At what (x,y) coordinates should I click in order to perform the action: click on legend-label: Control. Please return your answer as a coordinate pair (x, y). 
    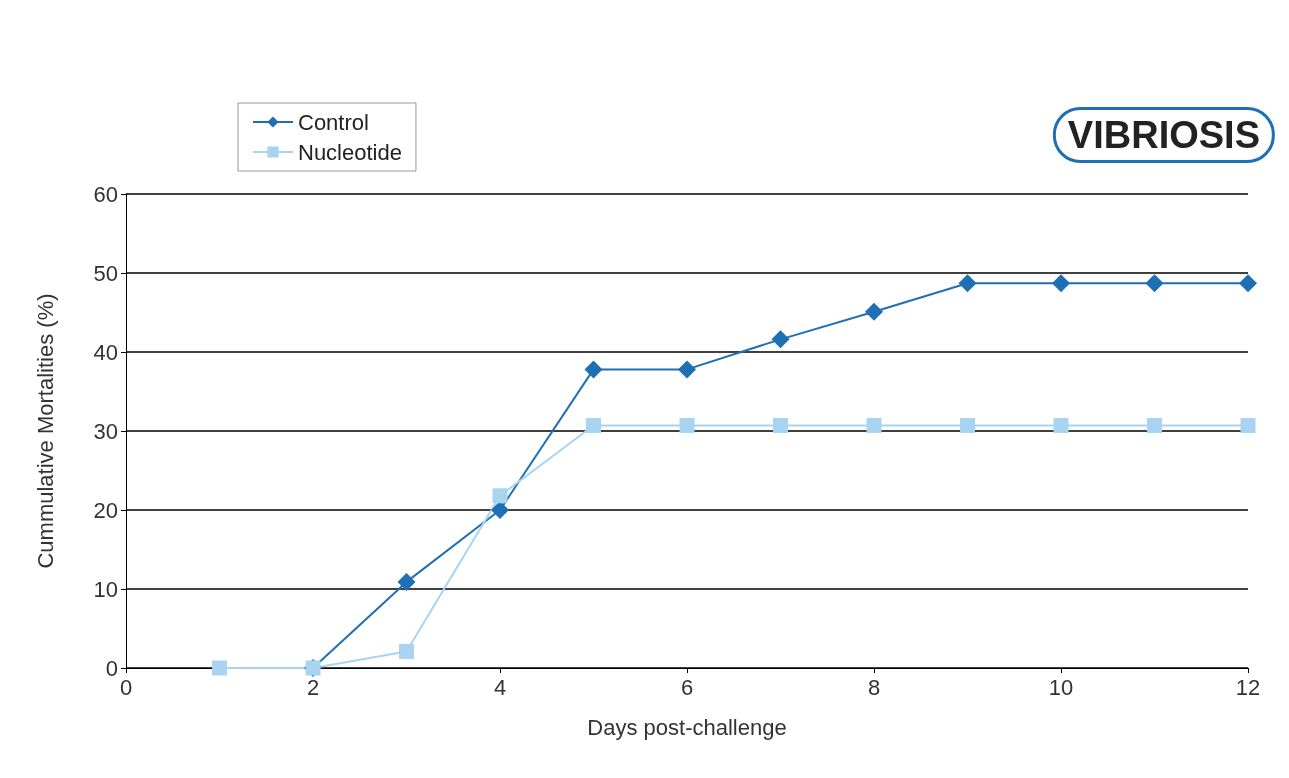
    Looking at the image, I should click on (333, 122).